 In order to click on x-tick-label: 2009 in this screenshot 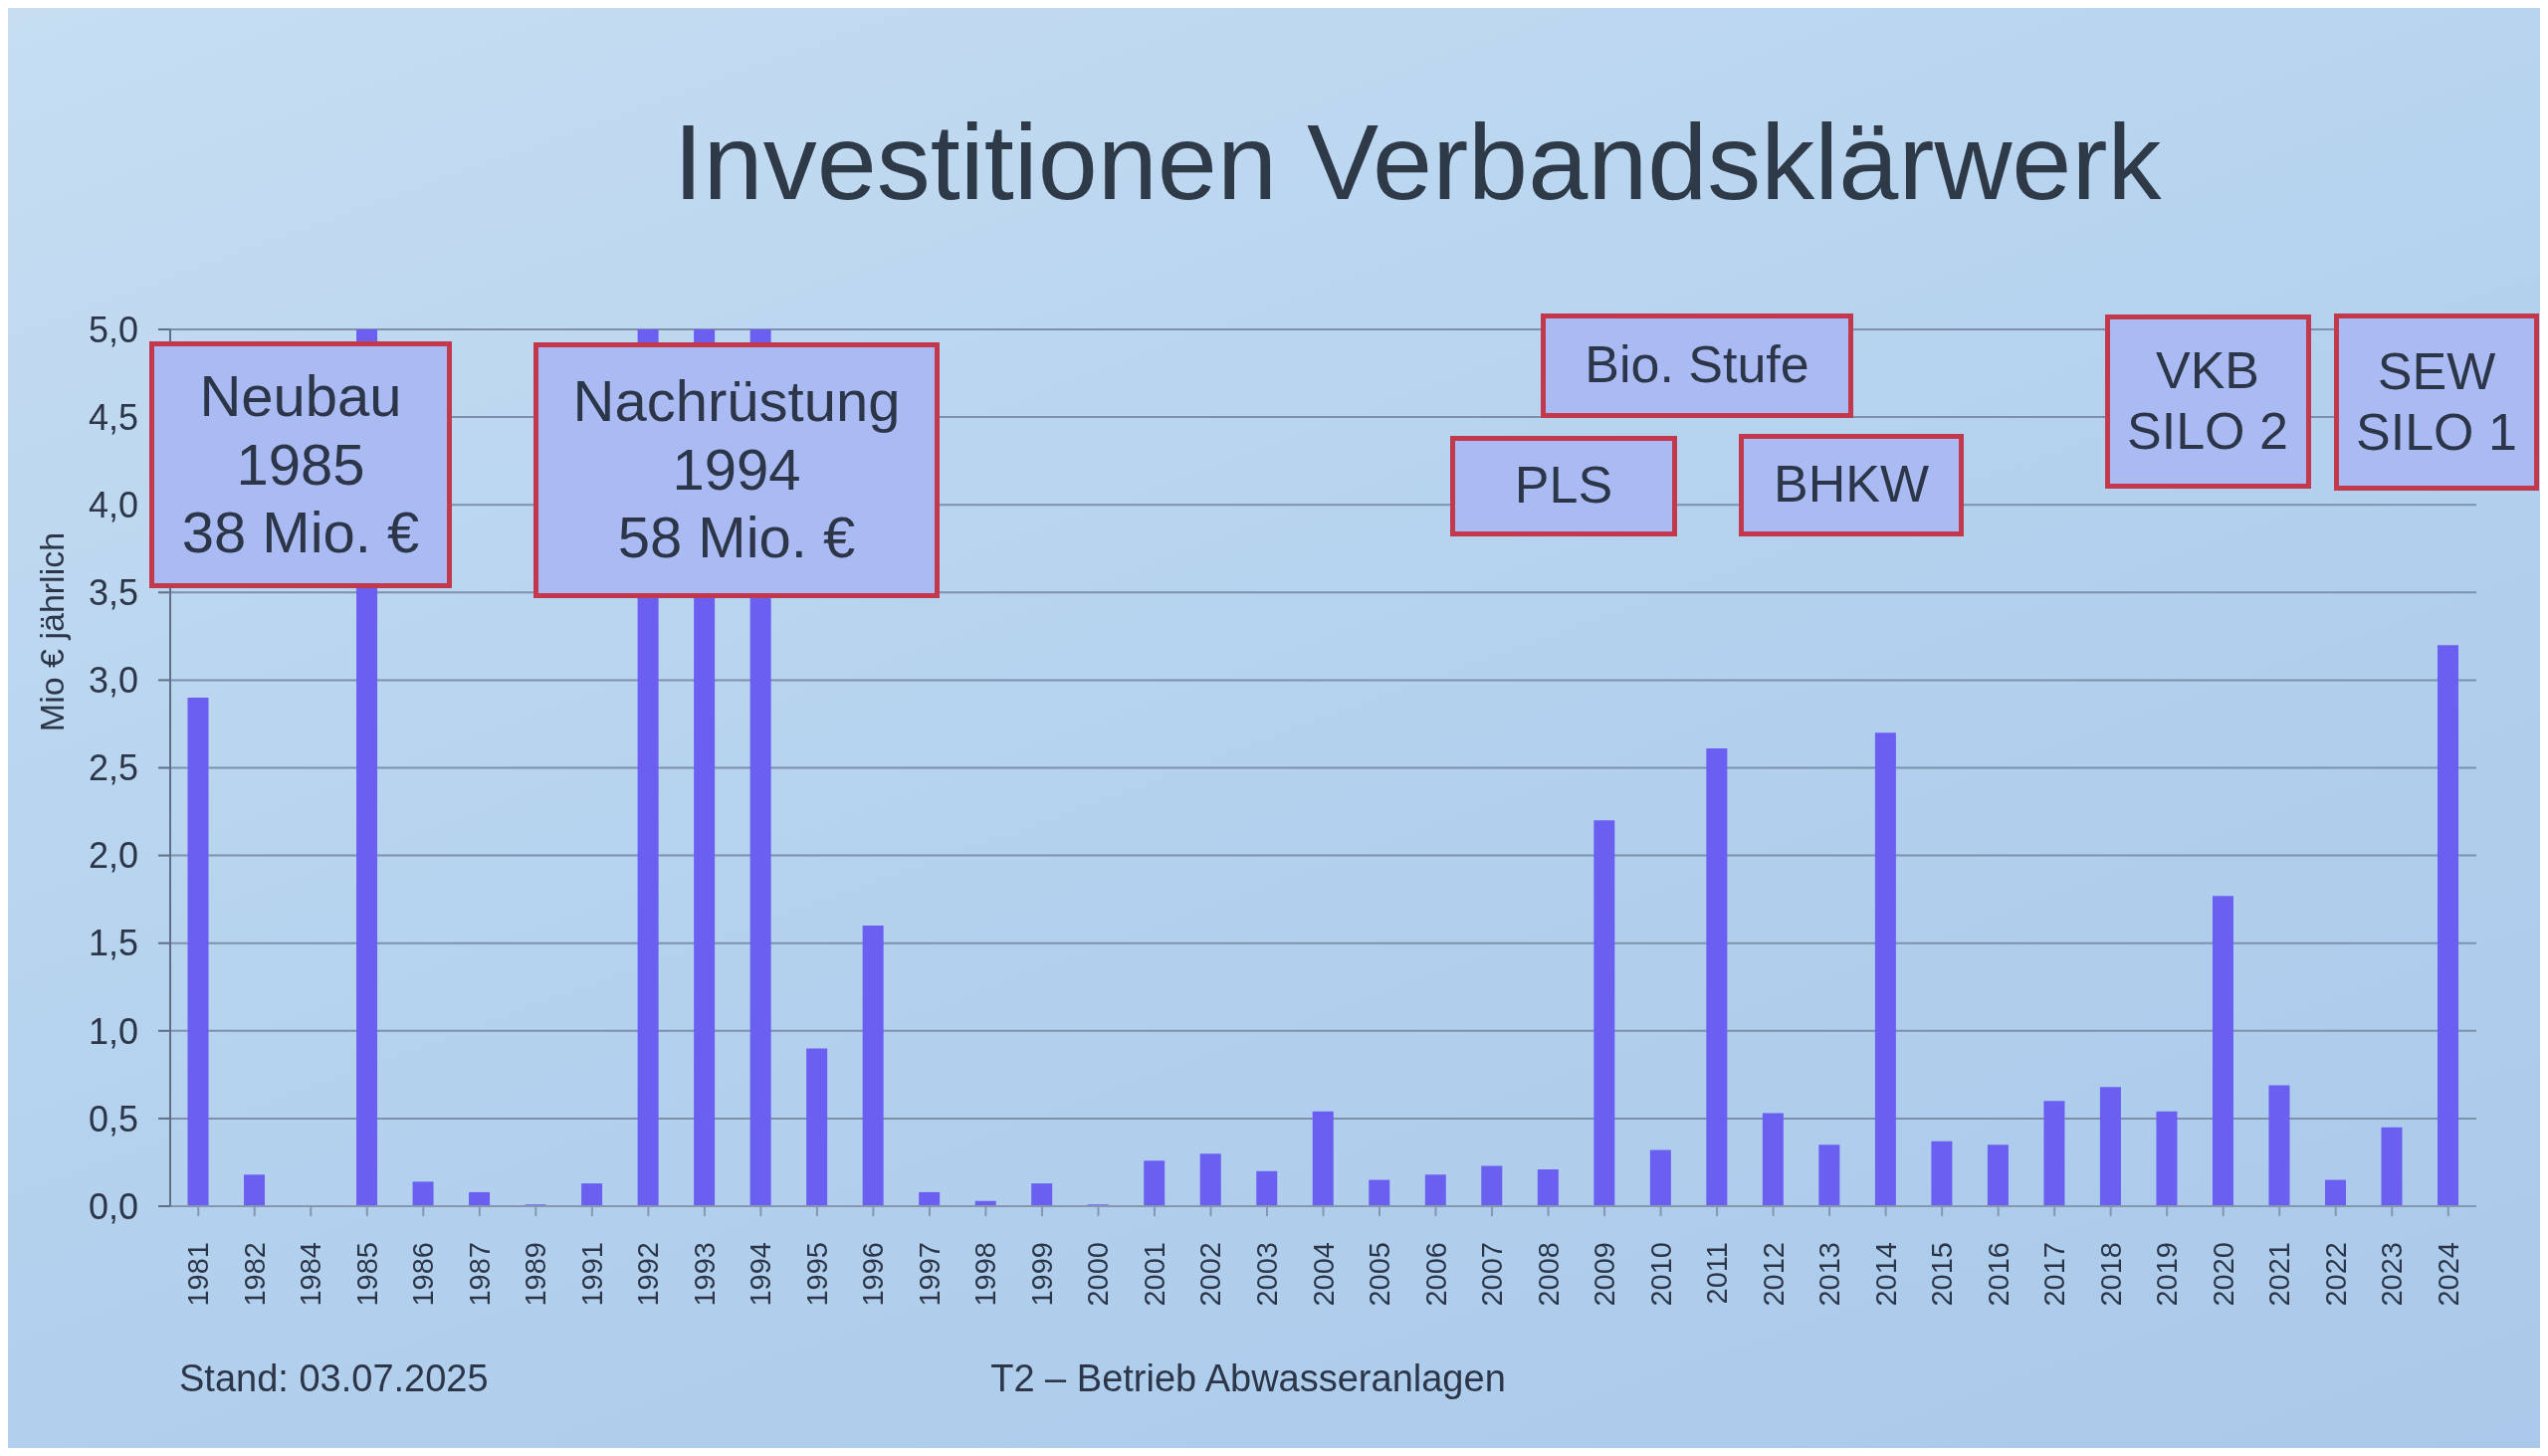, I will do `click(1605, 1274)`.